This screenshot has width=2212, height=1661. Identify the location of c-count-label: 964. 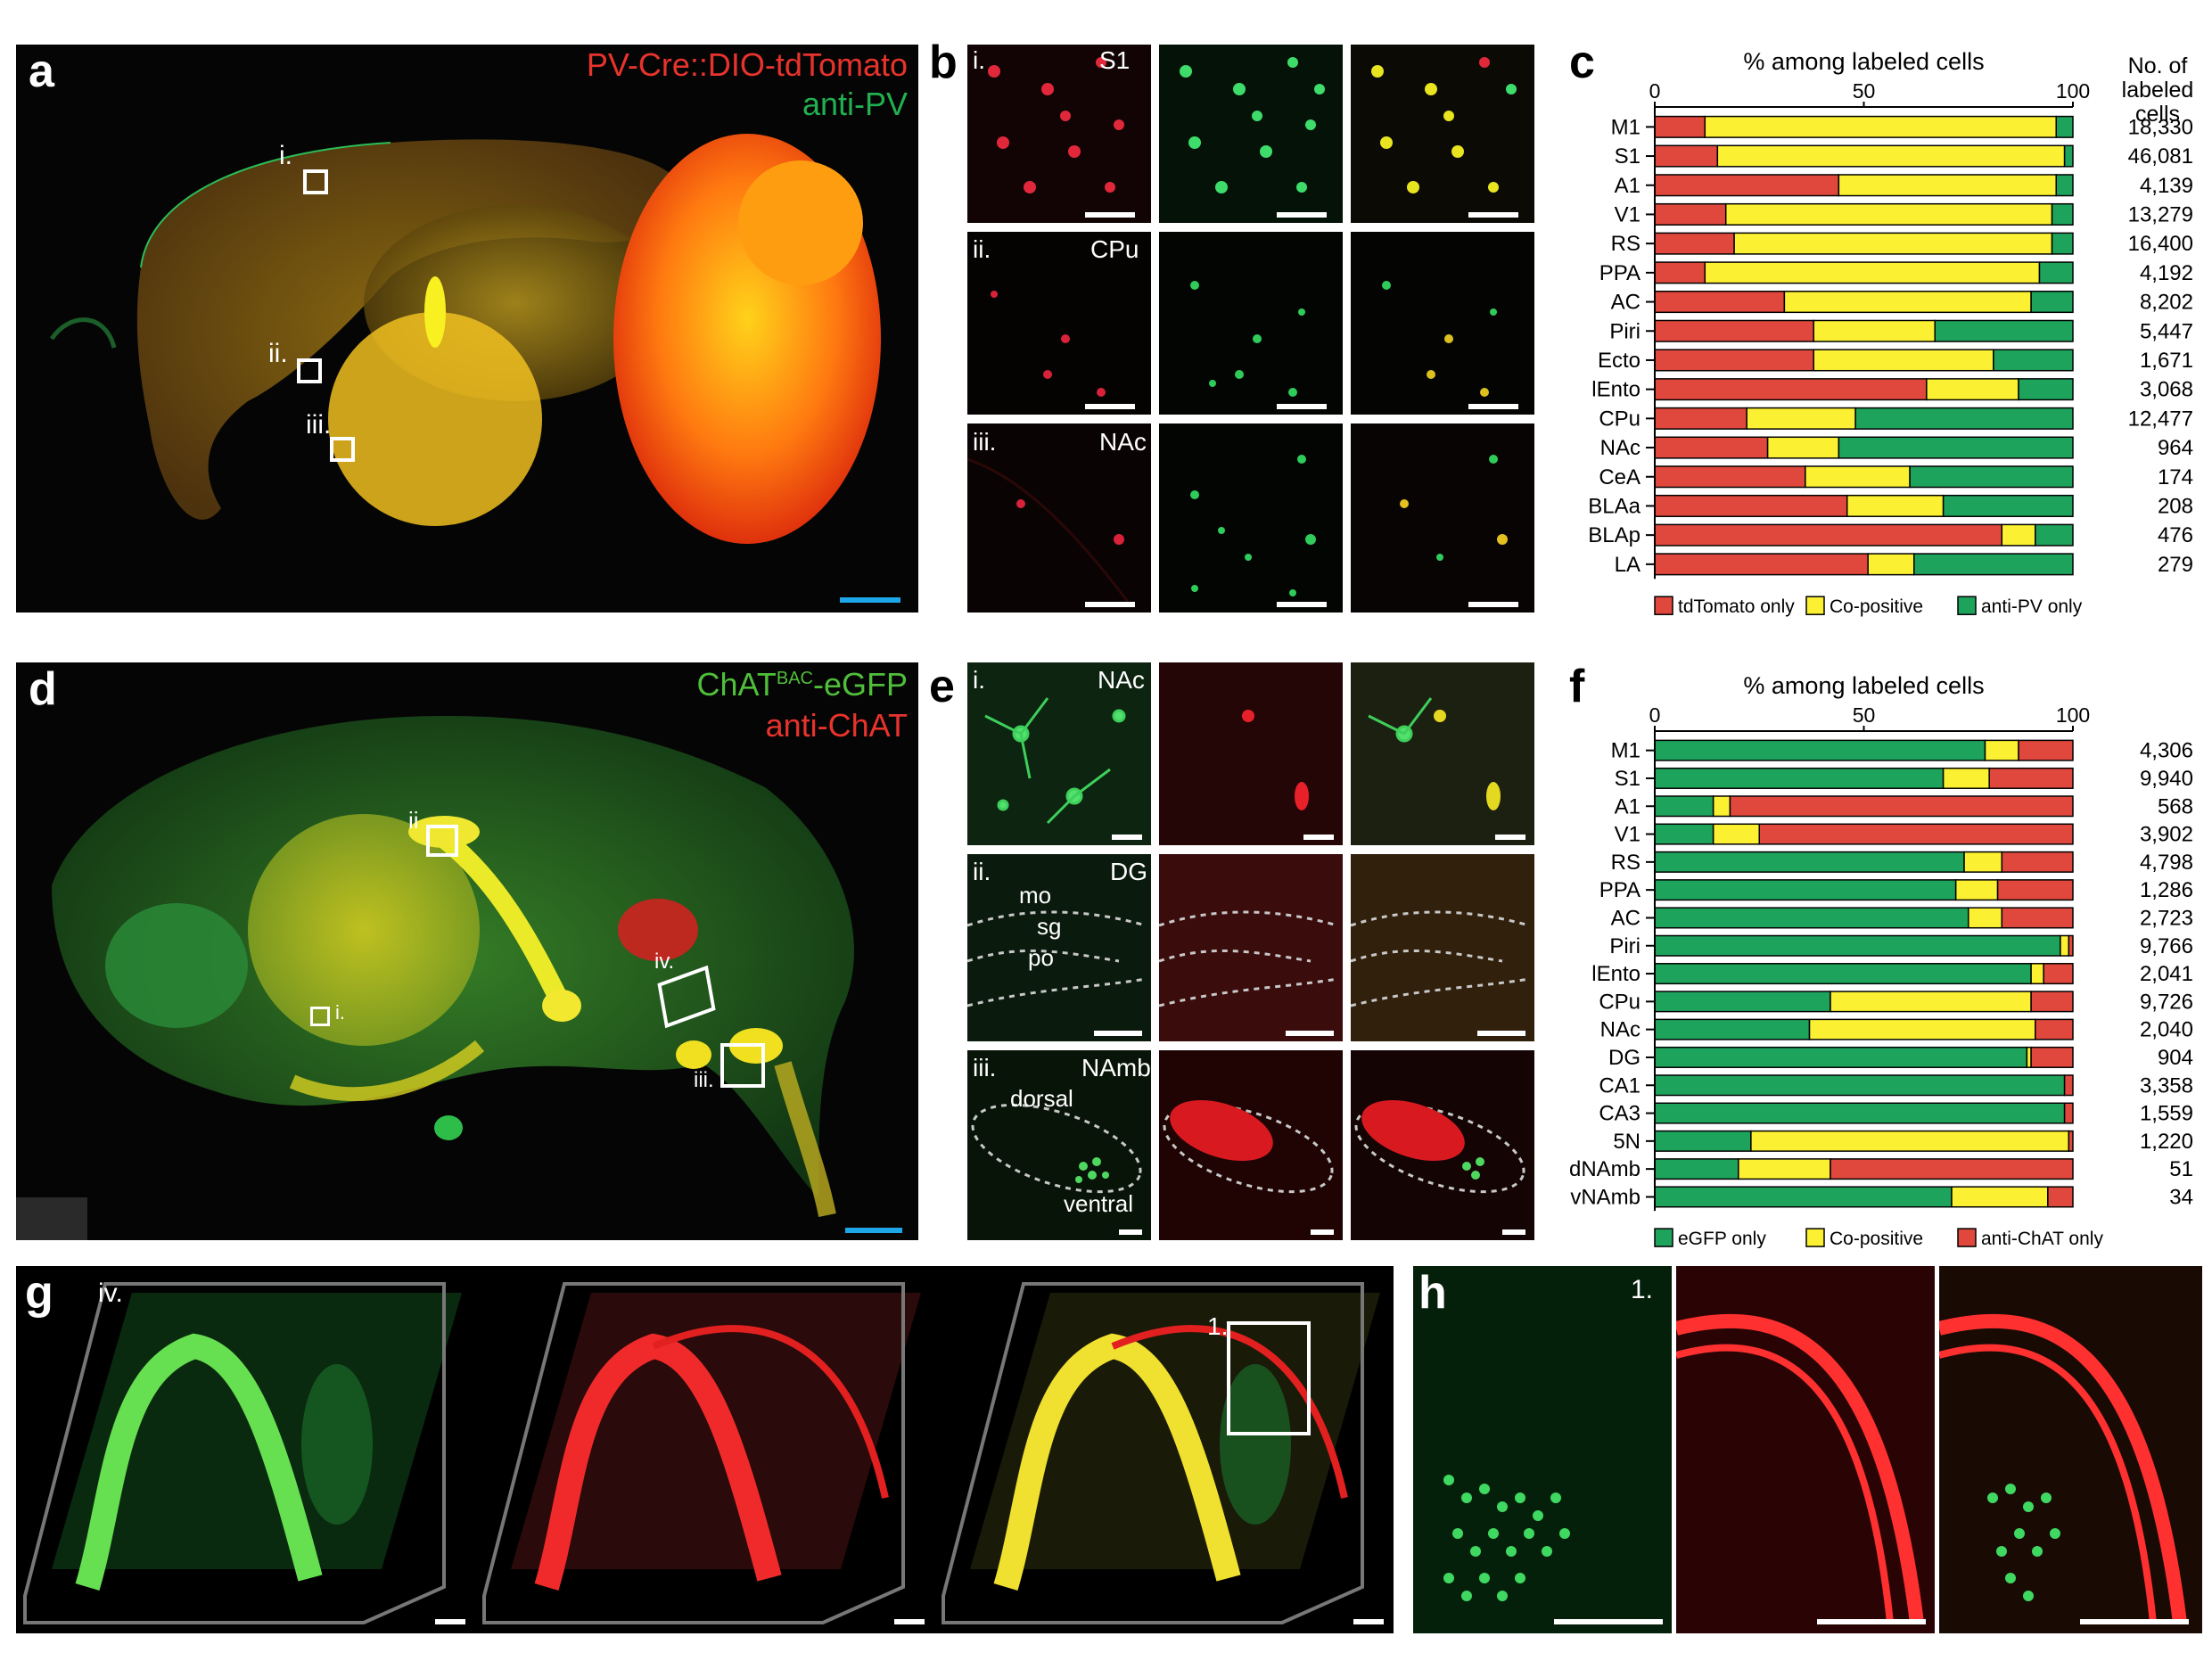
(2175, 448).